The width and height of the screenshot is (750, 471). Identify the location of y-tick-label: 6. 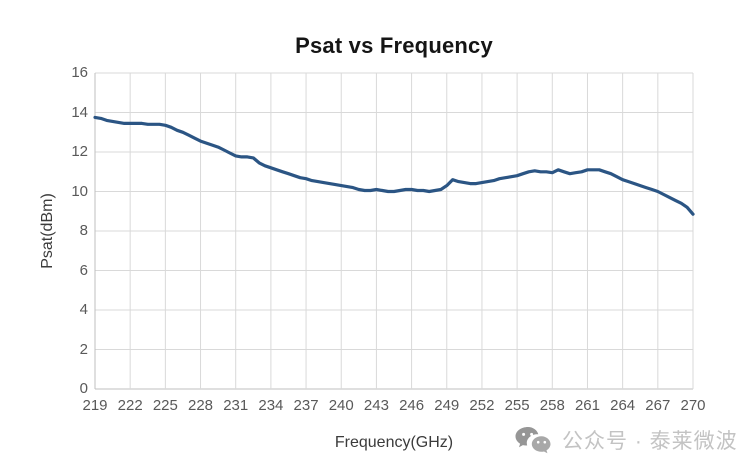
(83, 270).